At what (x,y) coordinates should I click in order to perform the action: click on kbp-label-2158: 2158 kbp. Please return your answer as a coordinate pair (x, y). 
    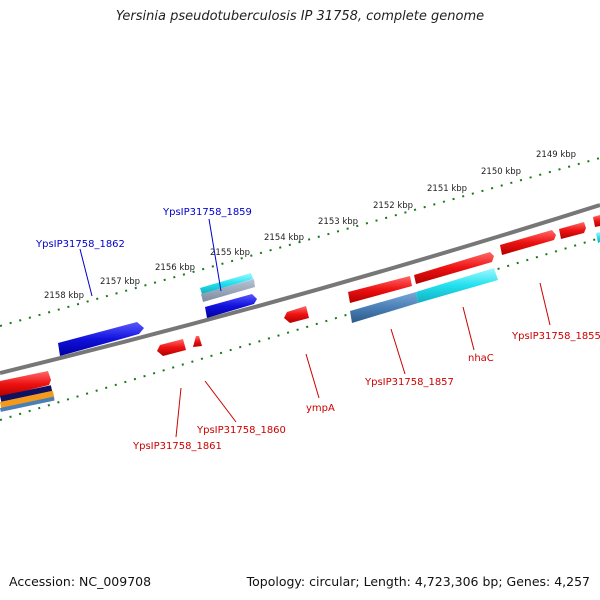
    Looking at the image, I should click on (64, 296).